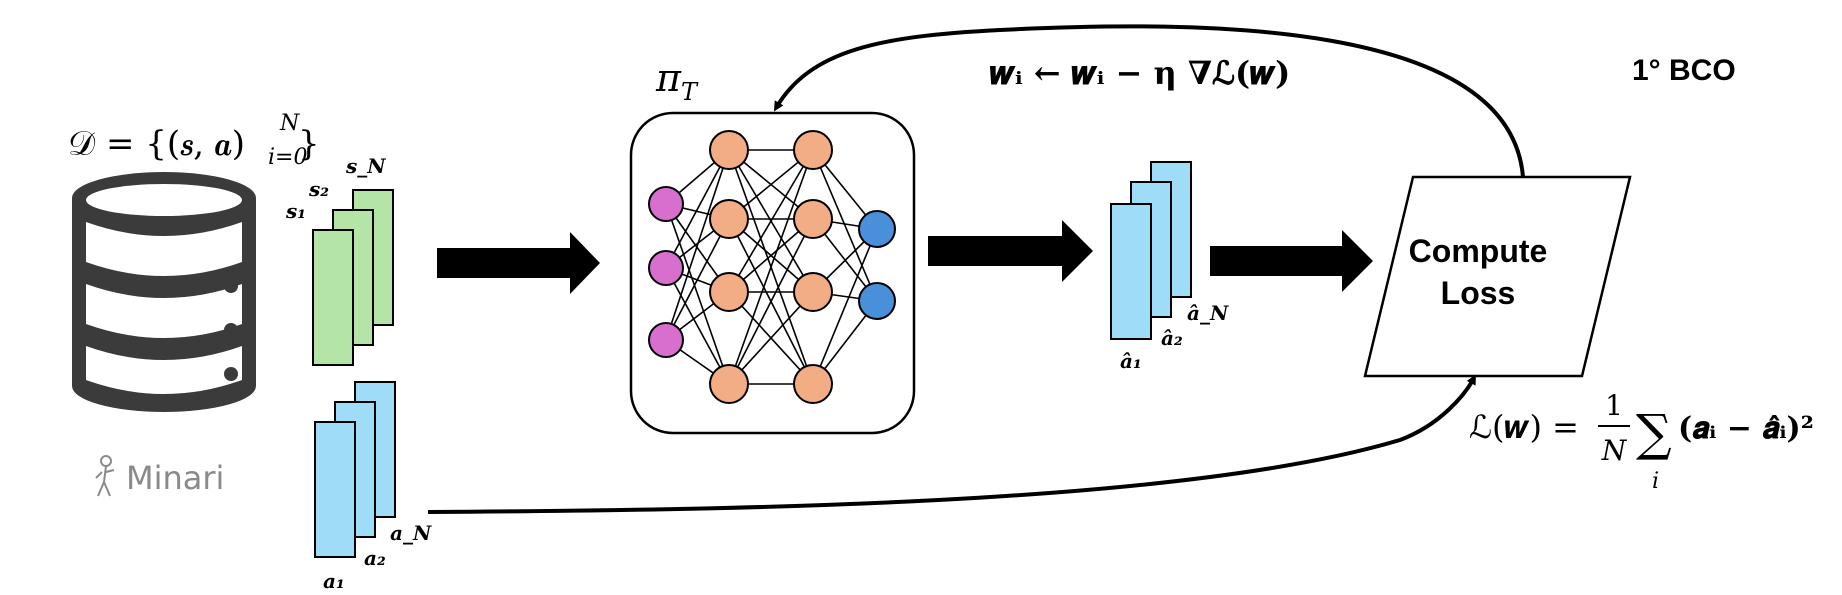  Describe the element at coordinates (365, 166) in the screenshot. I see `state-label-n: s_N` at that location.